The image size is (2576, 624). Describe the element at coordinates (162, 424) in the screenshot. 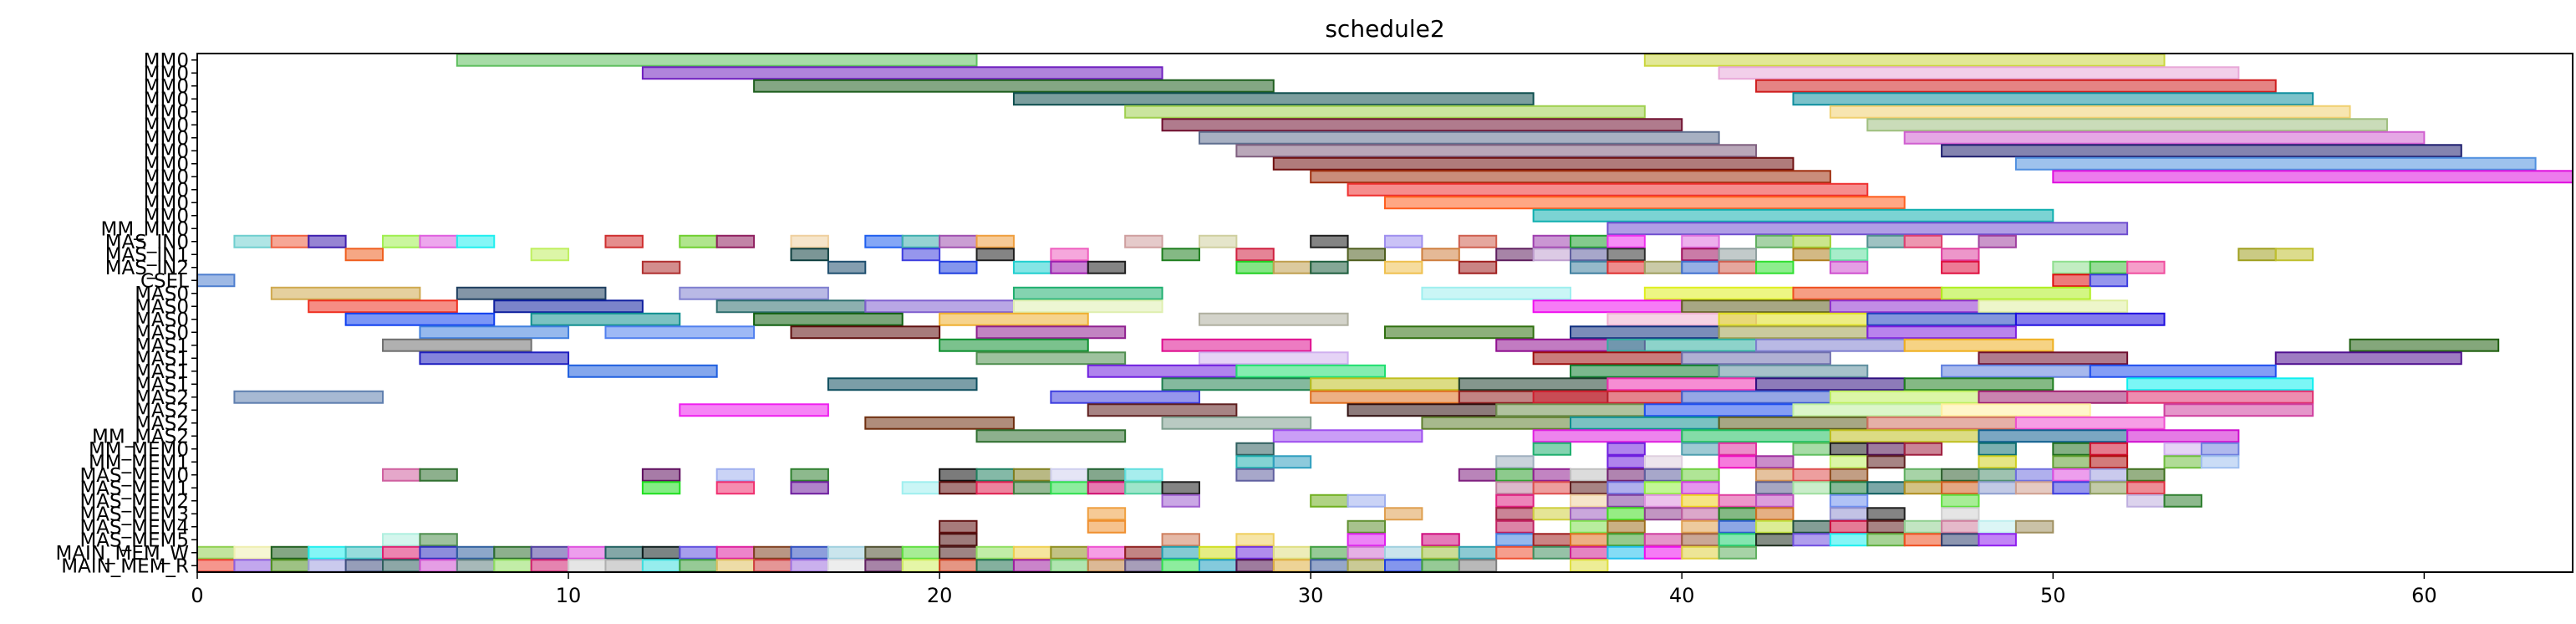

I see `y-tick-label: MAS2` at that location.